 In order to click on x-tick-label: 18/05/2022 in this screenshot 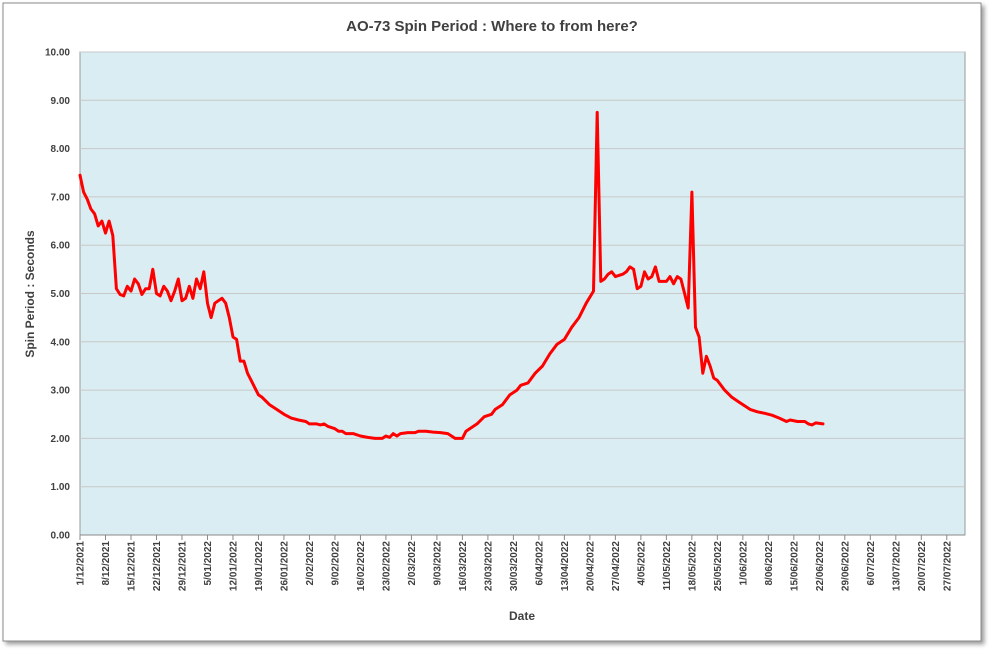, I will do `click(692, 566)`.